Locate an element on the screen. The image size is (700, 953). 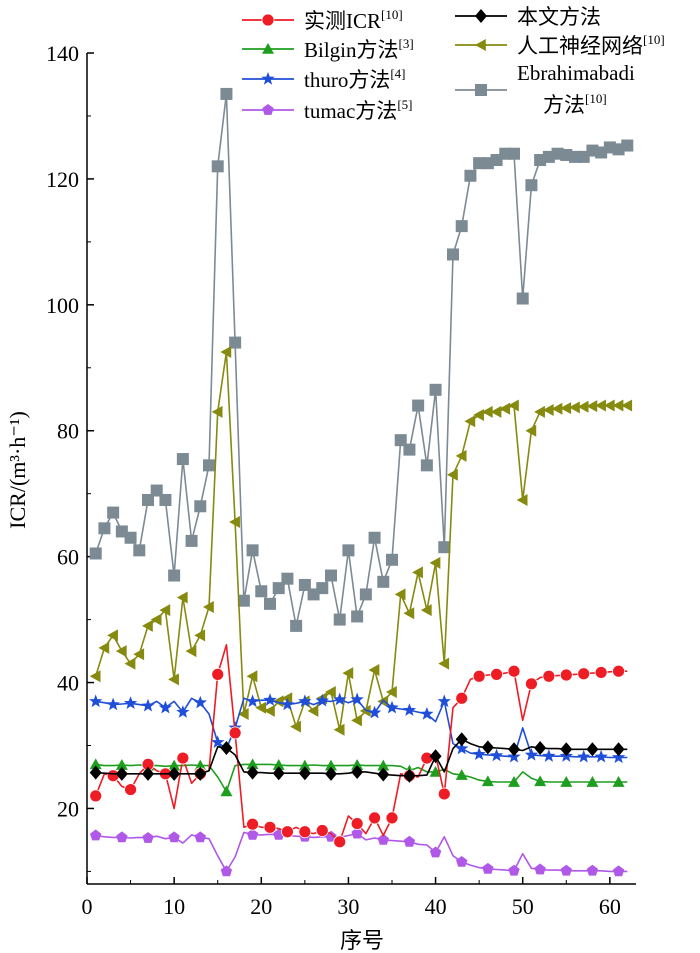
legend-ref: [10] is located at coordinates (392, 14).